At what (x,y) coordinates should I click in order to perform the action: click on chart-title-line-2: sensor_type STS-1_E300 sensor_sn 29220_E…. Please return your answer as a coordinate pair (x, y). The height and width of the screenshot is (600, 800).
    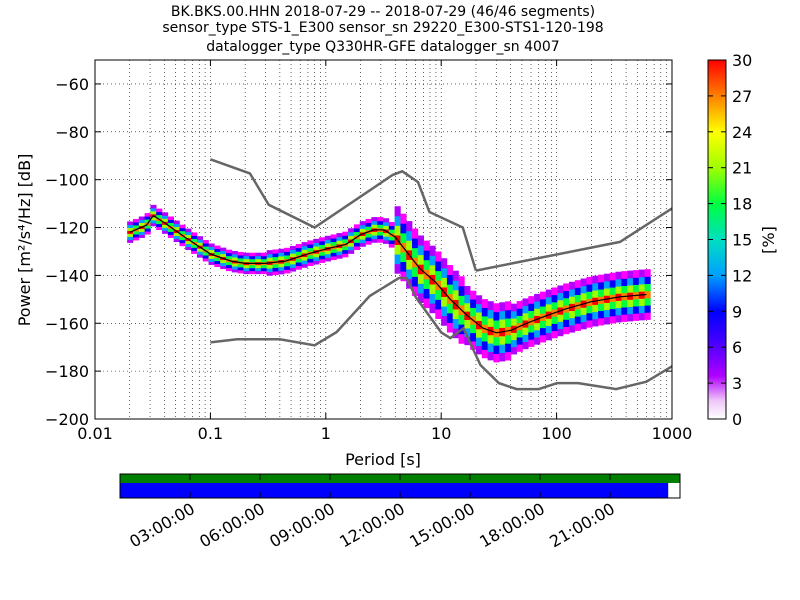
    Looking at the image, I should click on (382, 28).